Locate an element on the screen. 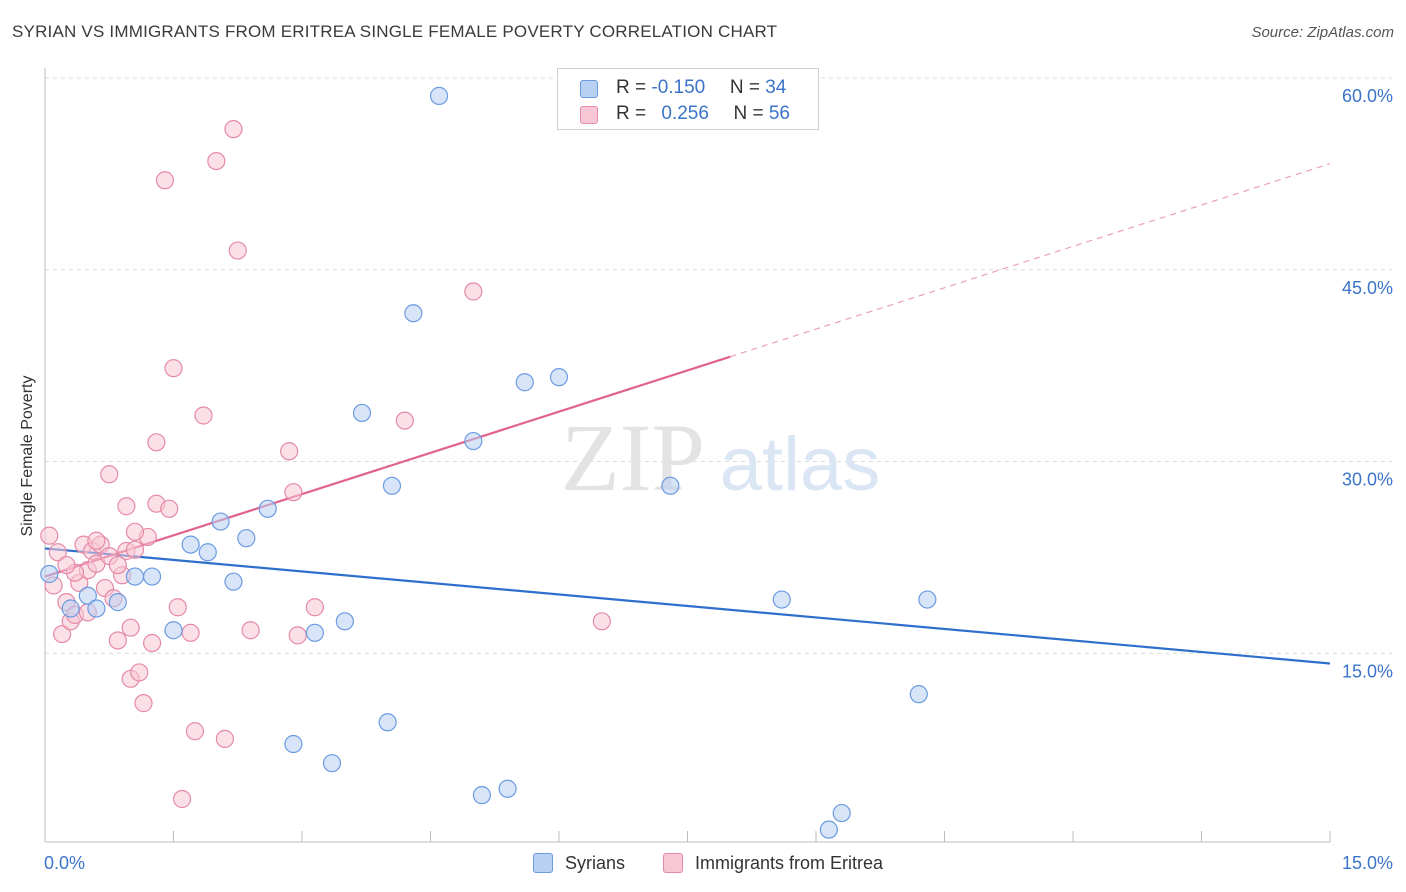  legend-label-syrians: Syrians is located at coordinates (595, 863).